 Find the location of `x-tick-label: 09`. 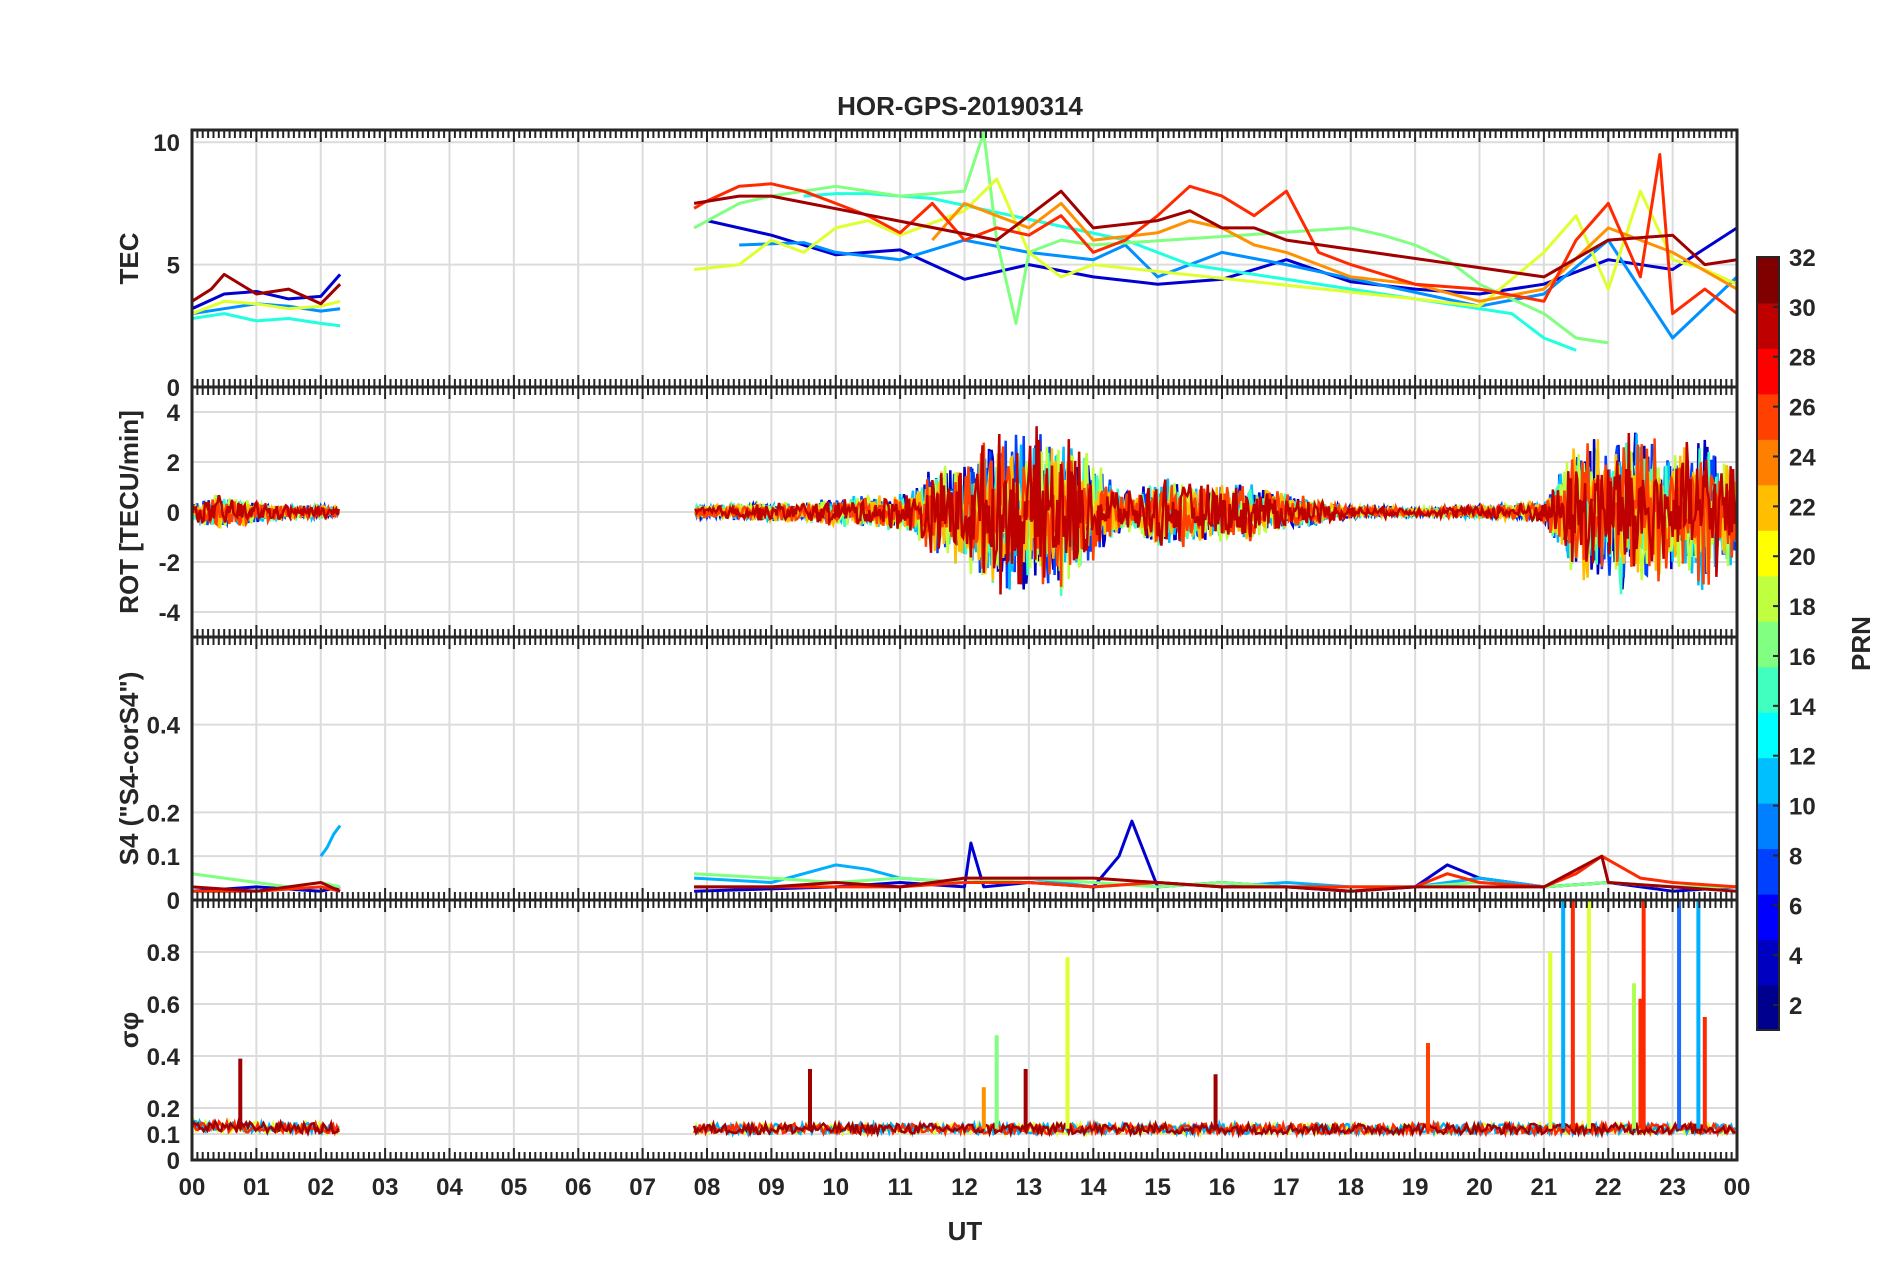

x-tick-label: 09 is located at coordinates (771, 1187).